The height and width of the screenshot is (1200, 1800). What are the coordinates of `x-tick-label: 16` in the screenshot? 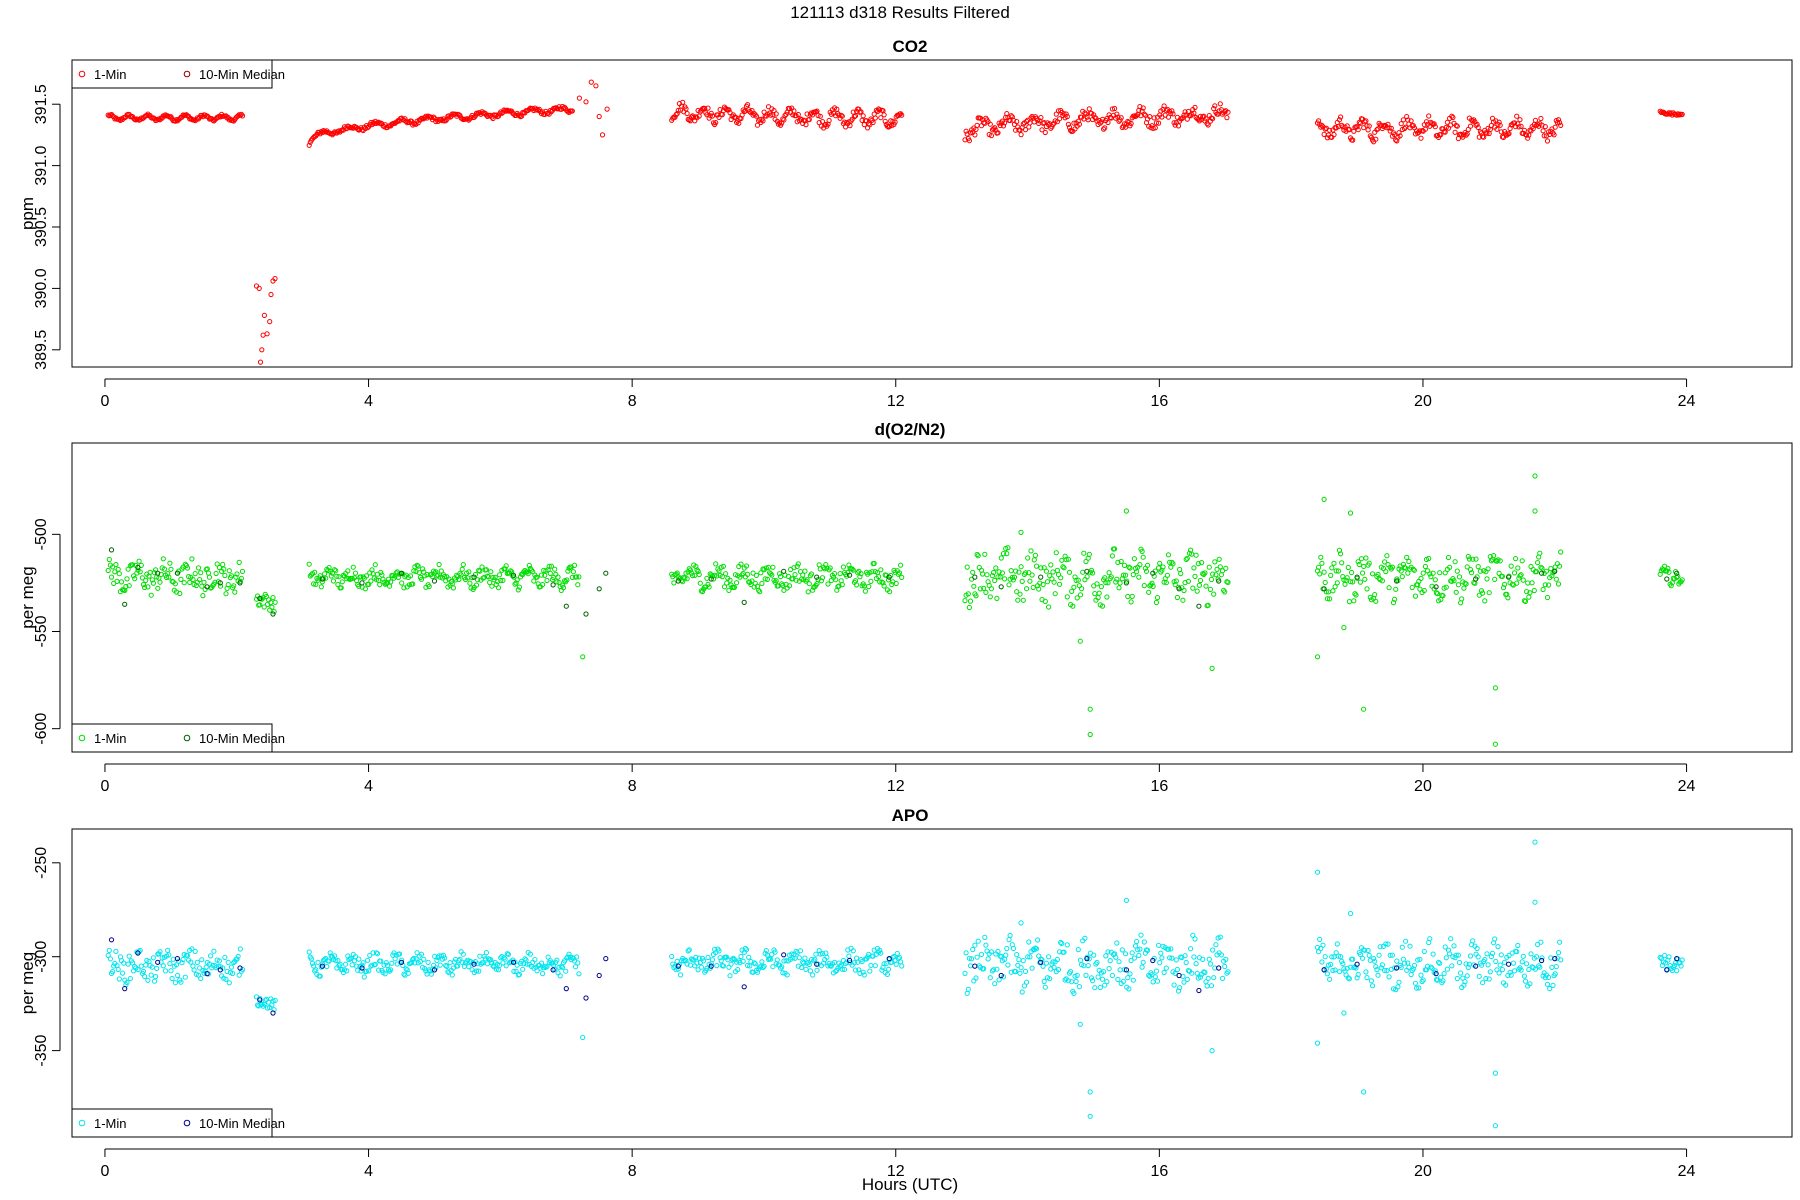 It's located at (1159, 786).